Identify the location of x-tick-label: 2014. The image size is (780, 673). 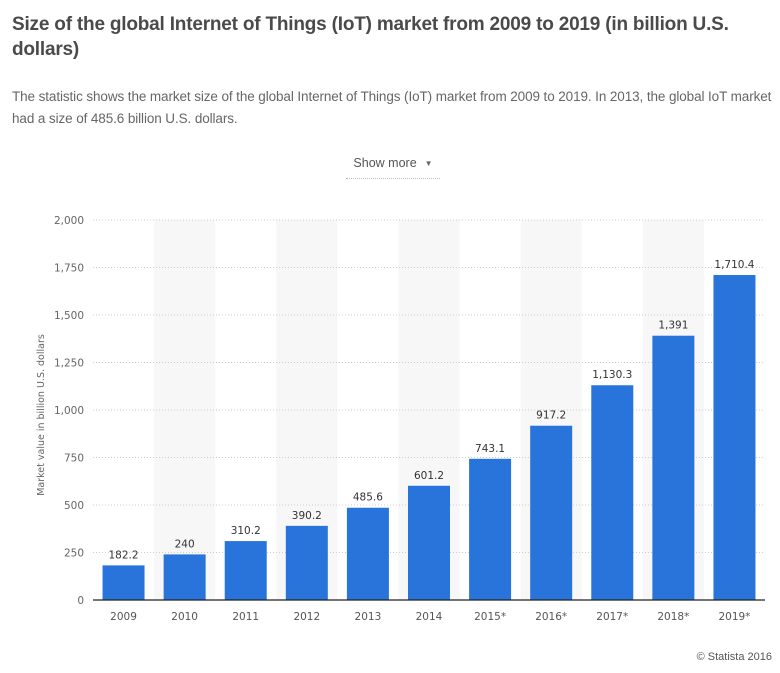
(429, 615).